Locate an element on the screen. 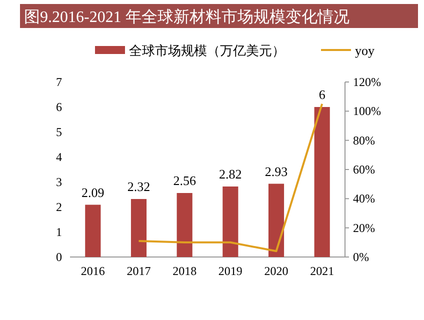  data-label: 2.32 is located at coordinates (138, 186).